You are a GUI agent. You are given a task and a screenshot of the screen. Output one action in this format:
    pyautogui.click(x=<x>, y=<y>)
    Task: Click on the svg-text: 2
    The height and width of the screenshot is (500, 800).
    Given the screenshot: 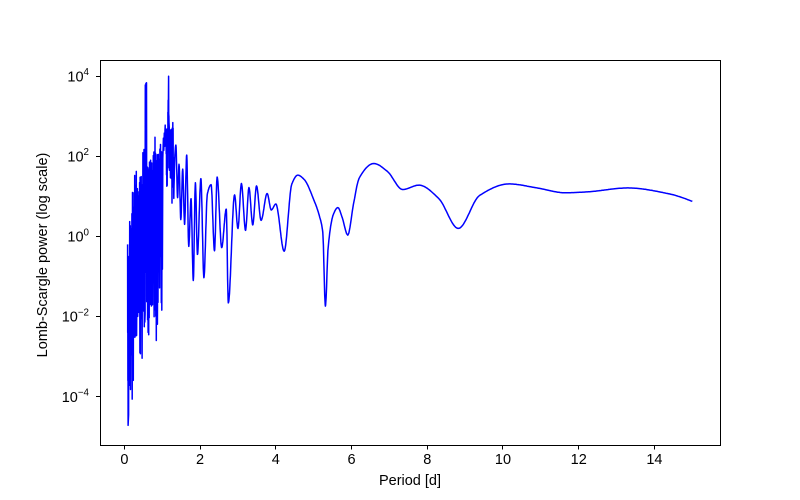 What is the action you would take?
    pyautogui.click(x=200, y=460)
    